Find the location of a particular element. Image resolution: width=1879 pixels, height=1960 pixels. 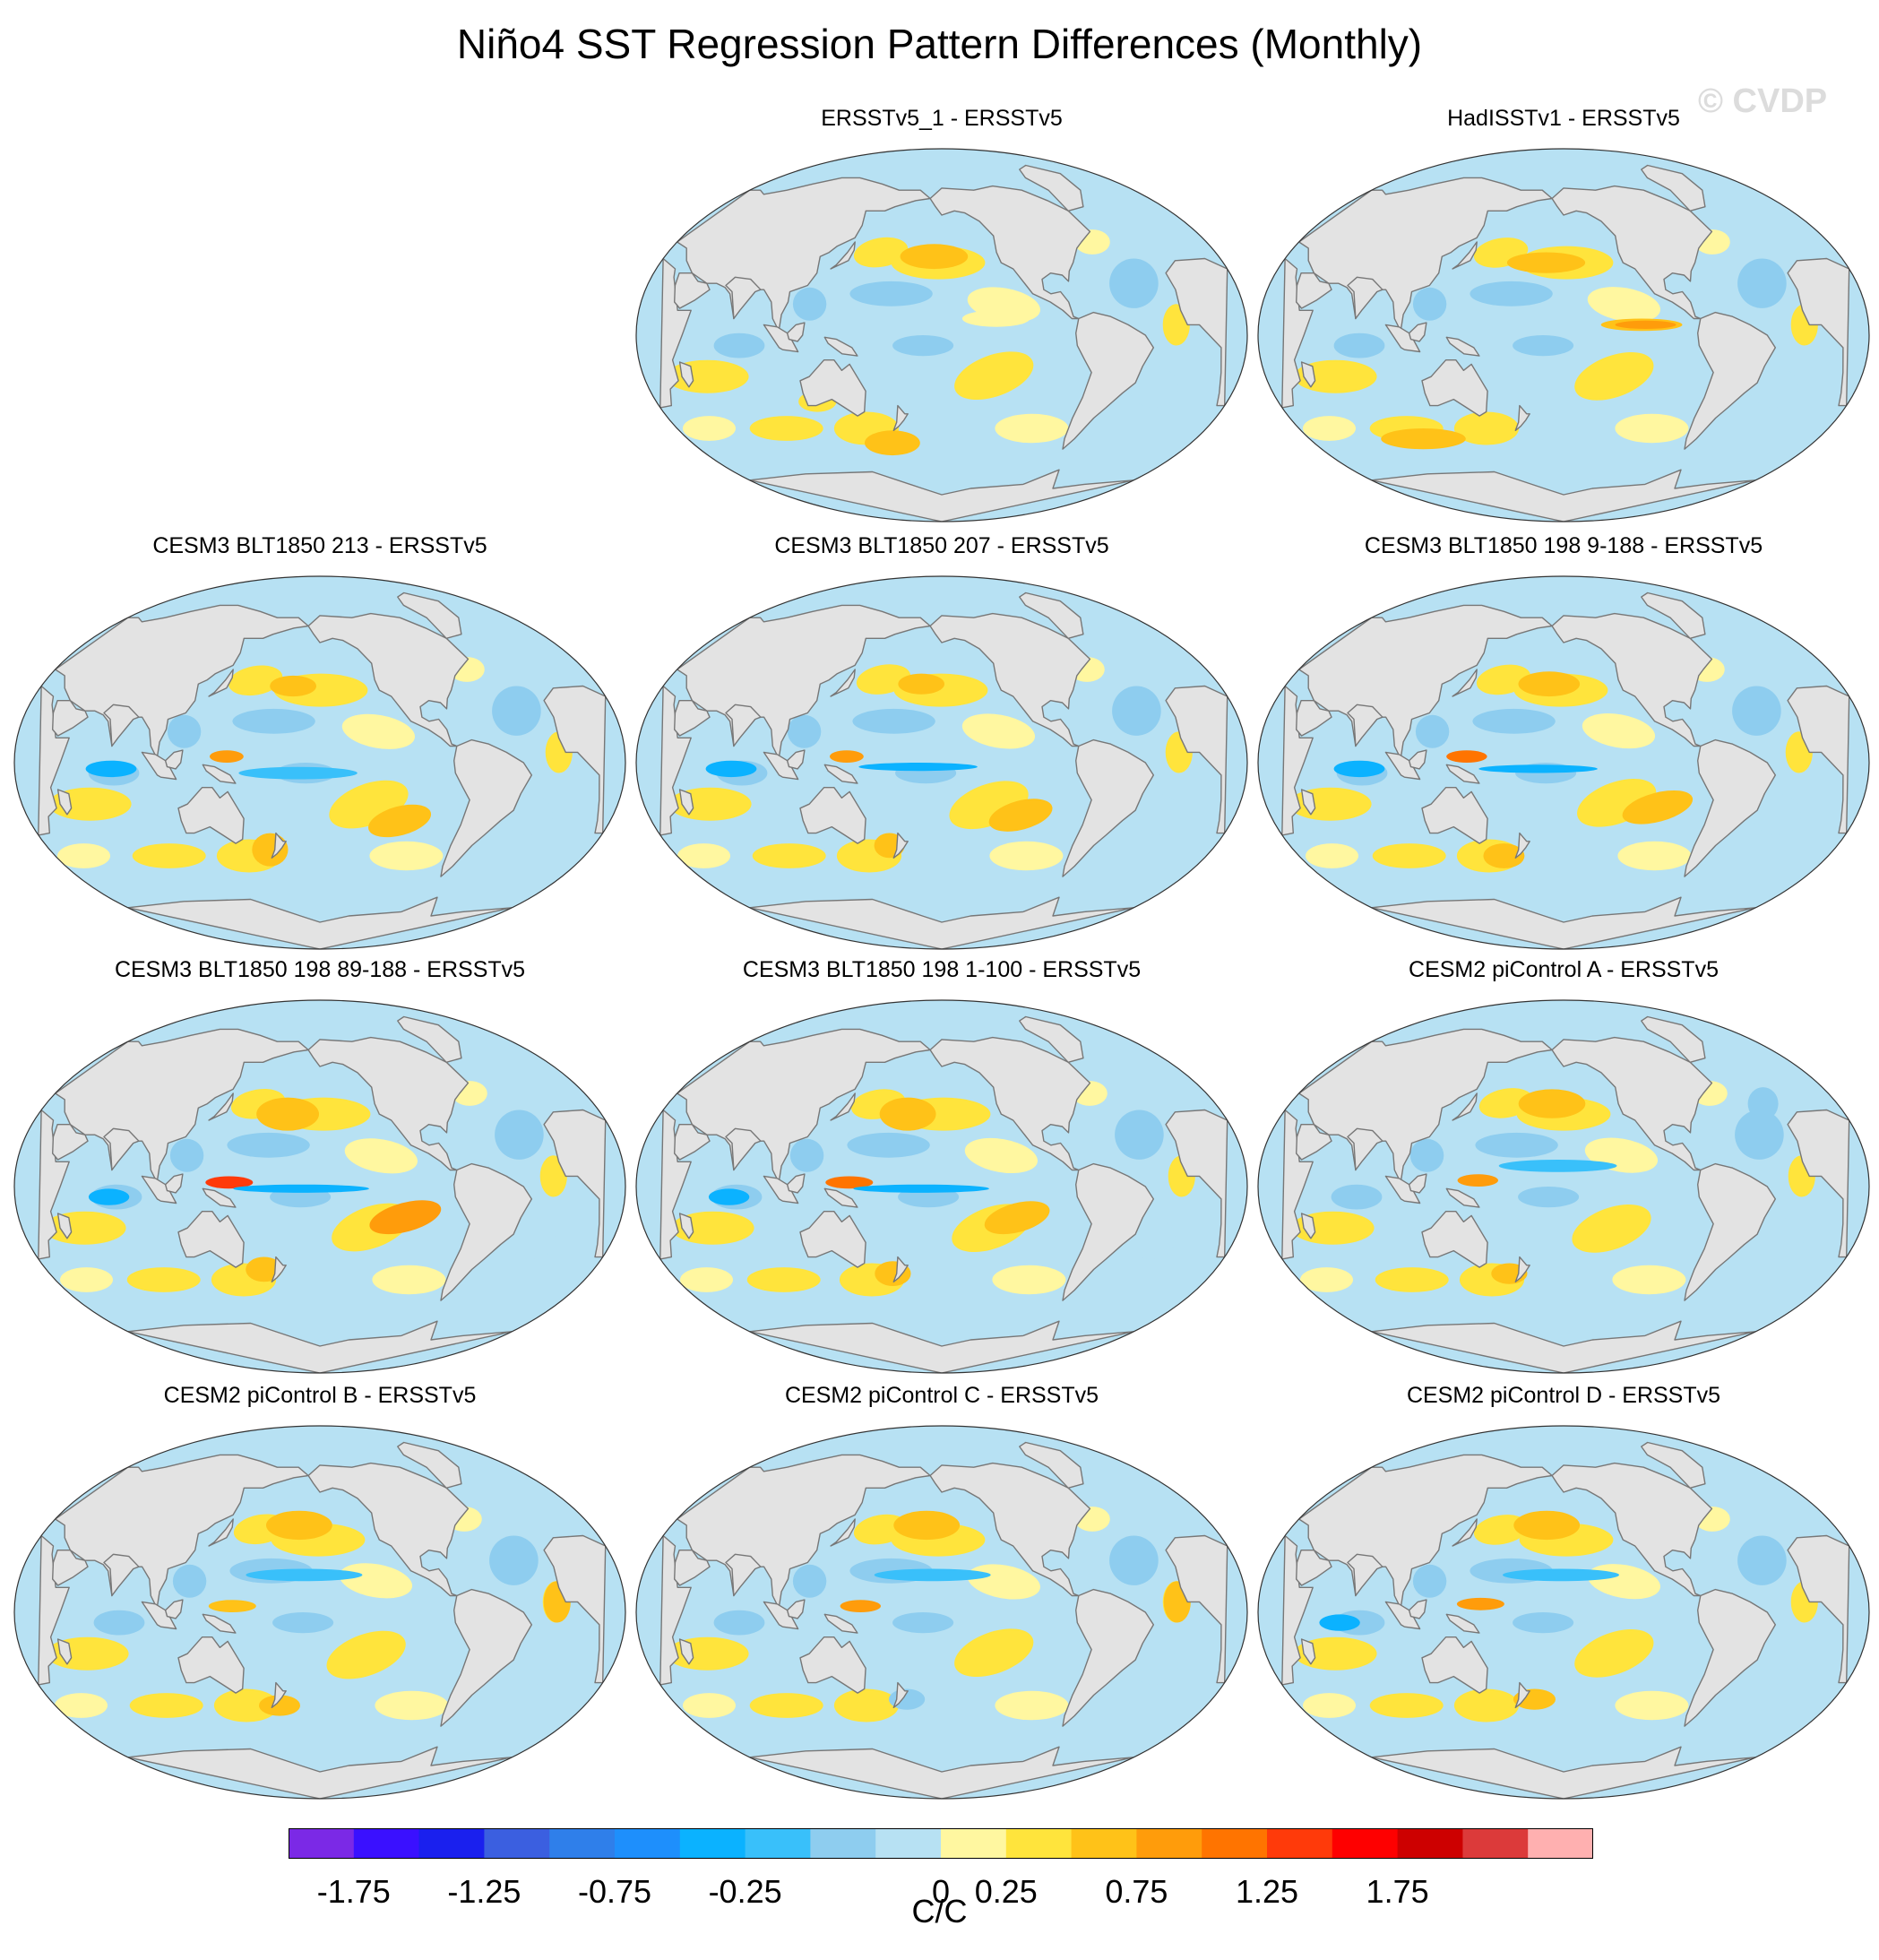

panel-title: CESM3 BLT1850 207 - ERSSTv5 is located at coordinates (941, 545).